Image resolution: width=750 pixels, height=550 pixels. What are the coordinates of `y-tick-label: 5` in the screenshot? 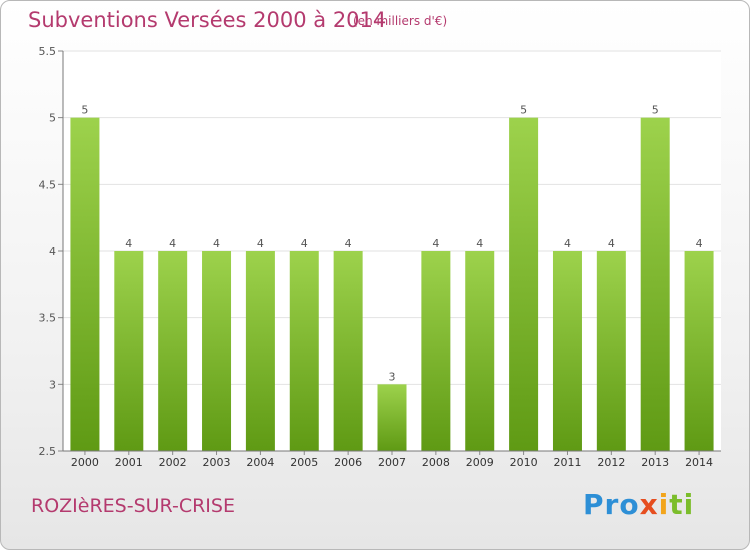 It's located at (52, 118).